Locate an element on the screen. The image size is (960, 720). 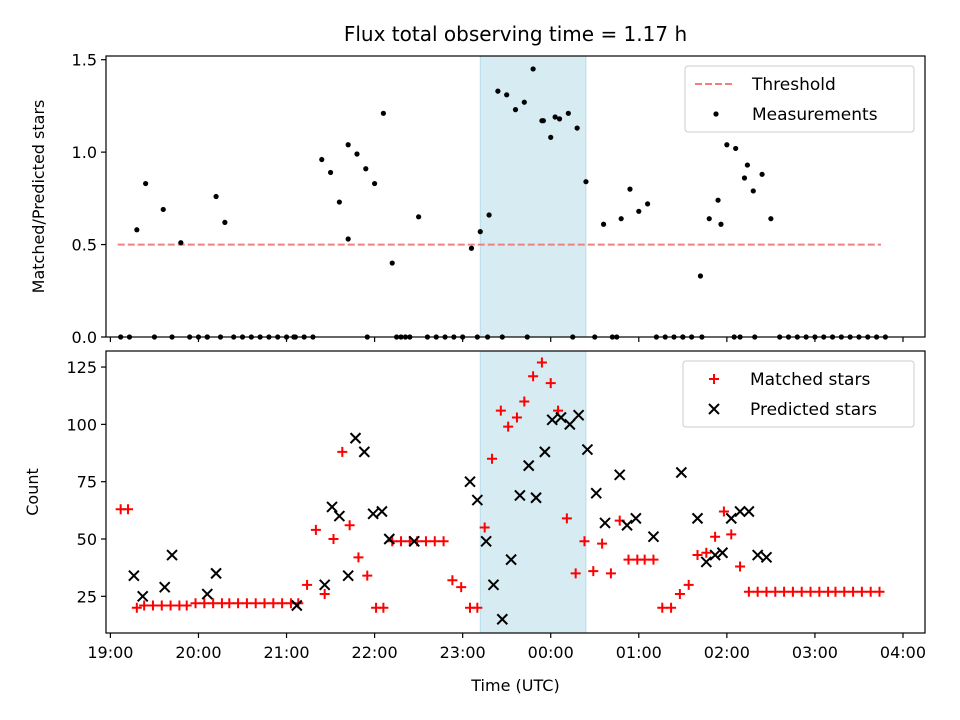
x-tick-label: 03:00 is located at coordinates (815, 652).